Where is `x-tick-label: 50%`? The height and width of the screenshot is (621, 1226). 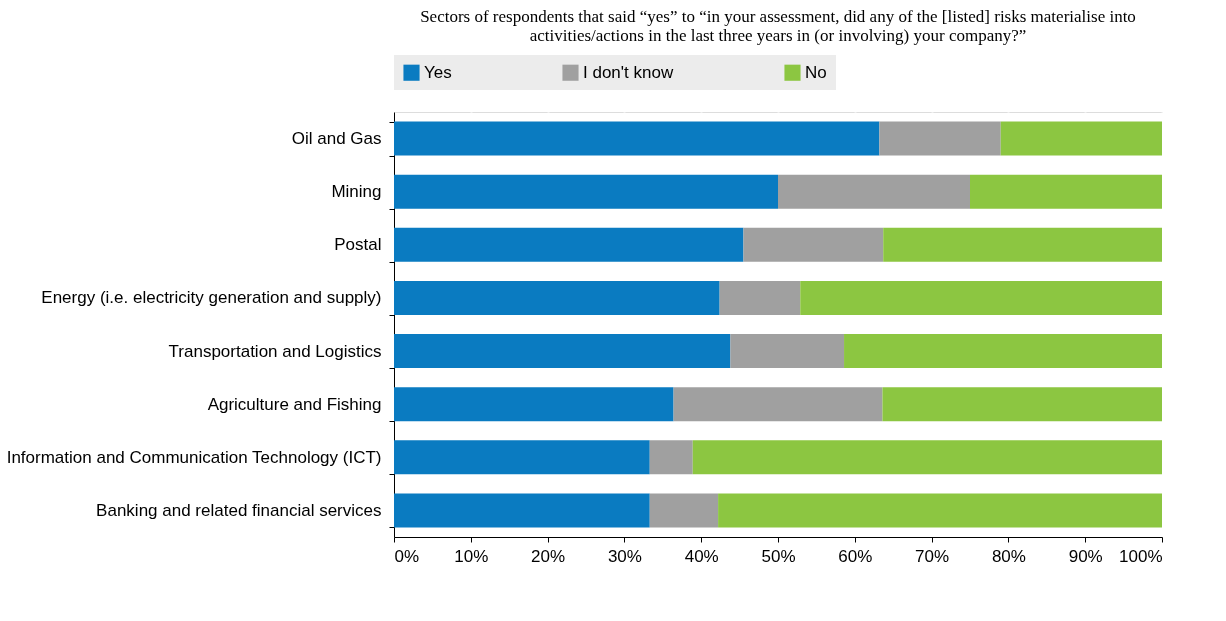
x-tick-label: 50% is located at coordinates (778, 556).